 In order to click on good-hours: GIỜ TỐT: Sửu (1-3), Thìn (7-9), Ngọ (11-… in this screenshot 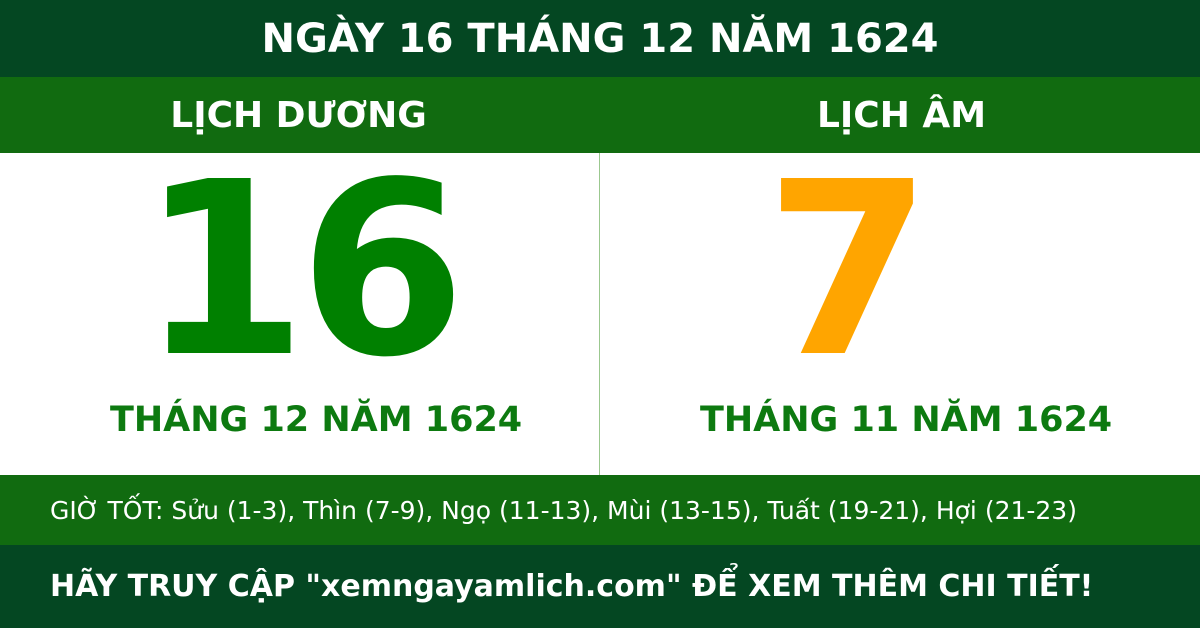, I will do `click(600, 510)`.